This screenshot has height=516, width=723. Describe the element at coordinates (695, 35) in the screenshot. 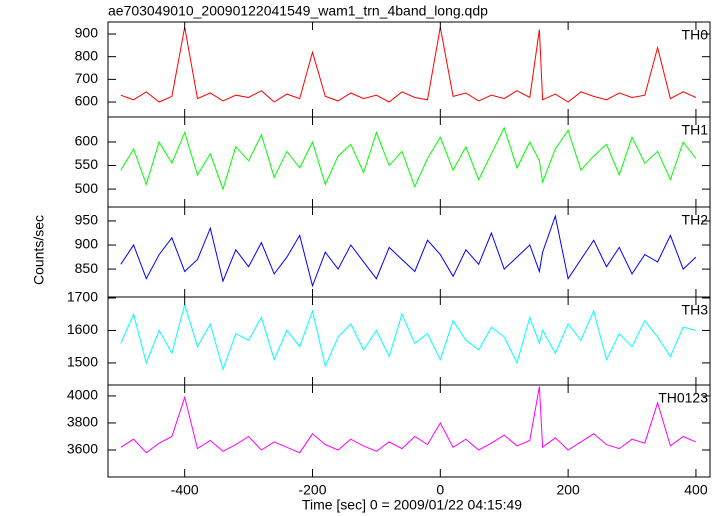

I see `series-label: TH0` at that location.